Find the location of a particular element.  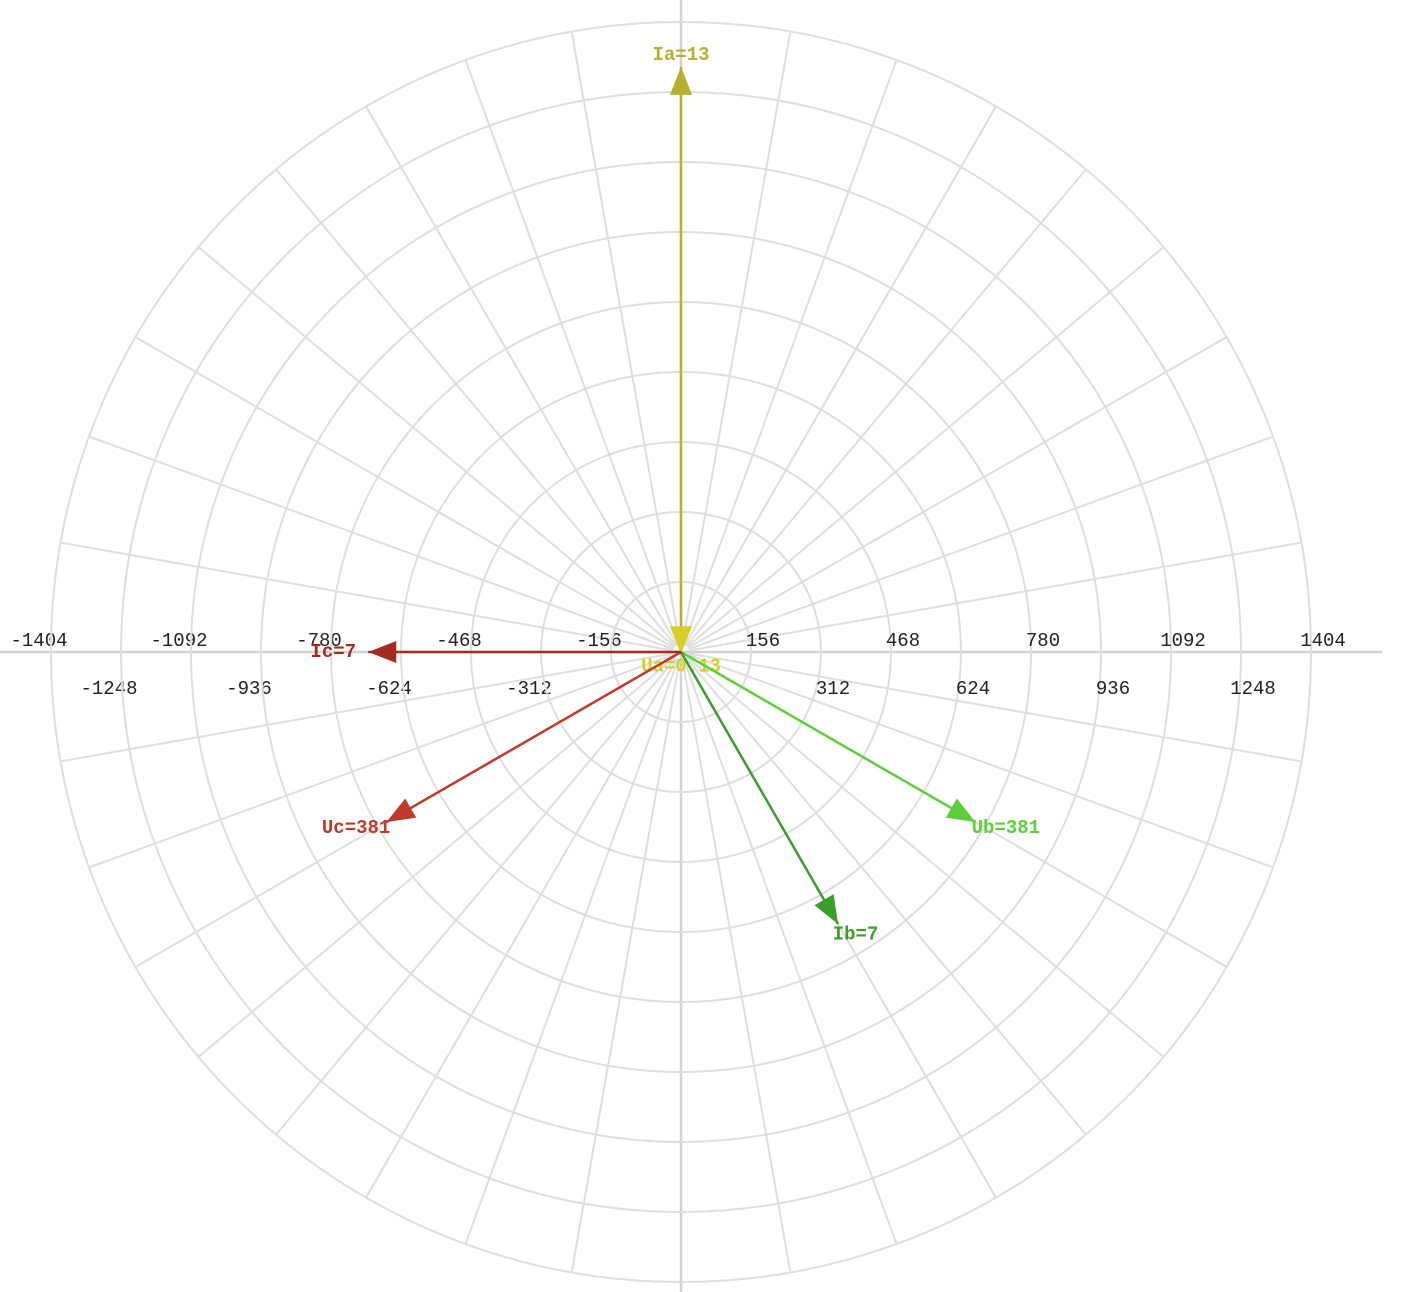

x-tick-label: -1248 is located at coordinates (108, 689).